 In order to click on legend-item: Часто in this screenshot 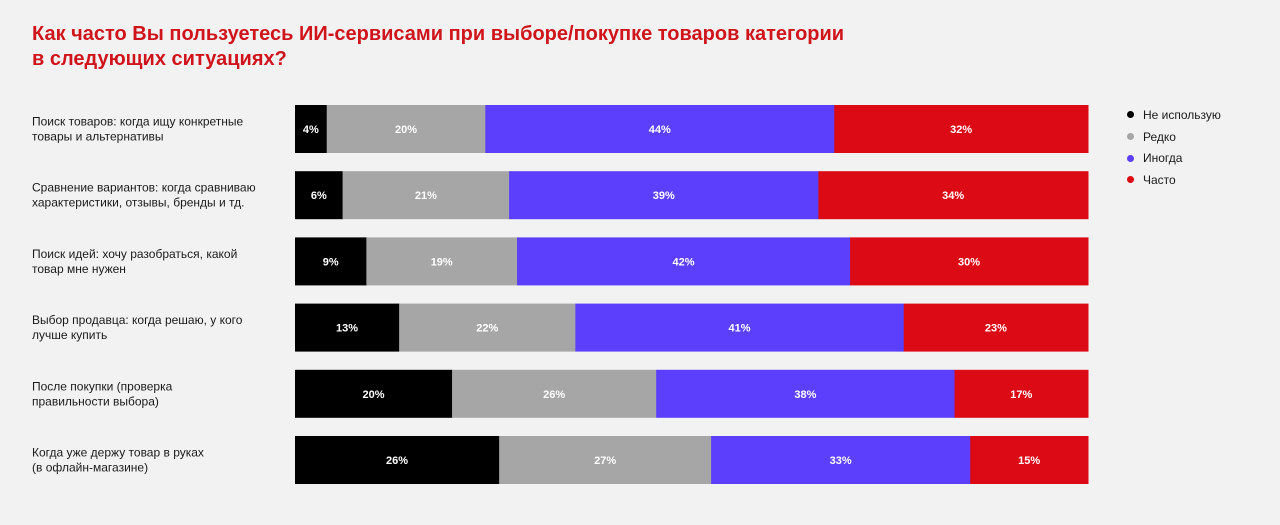, I will do `click(1174, 180)`.